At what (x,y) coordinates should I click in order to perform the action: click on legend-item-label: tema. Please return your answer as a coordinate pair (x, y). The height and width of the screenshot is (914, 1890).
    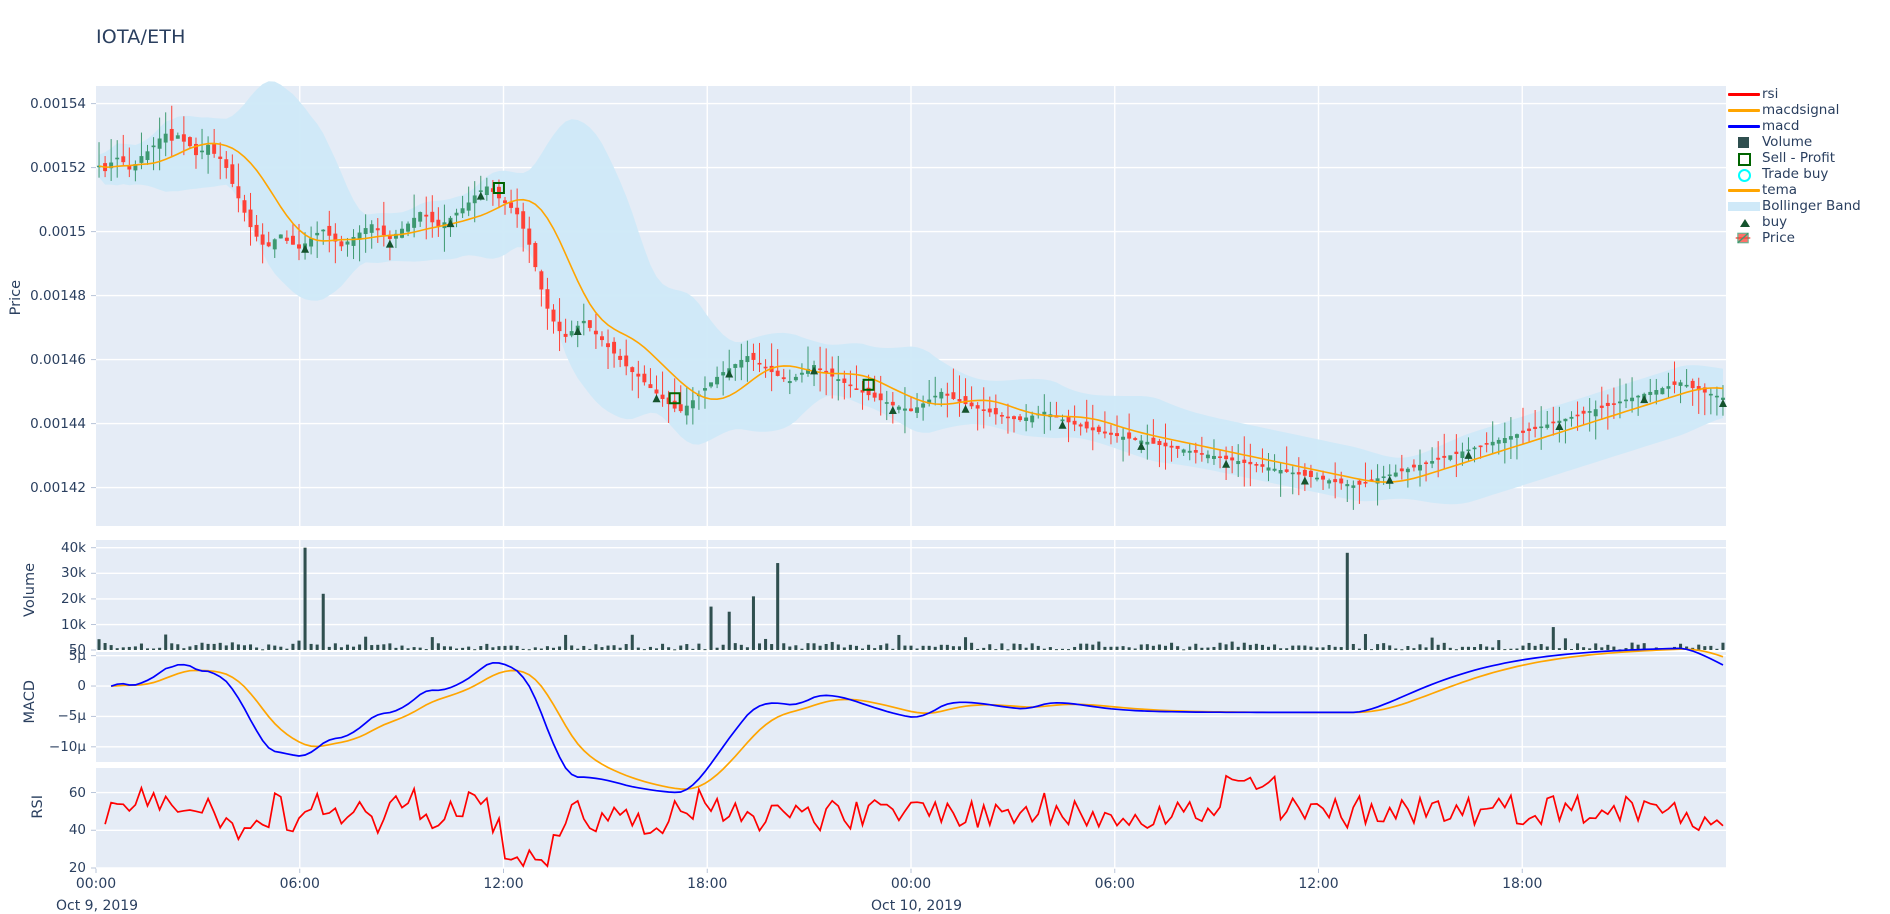
    Looking at the image, I should click on (1780, 190).